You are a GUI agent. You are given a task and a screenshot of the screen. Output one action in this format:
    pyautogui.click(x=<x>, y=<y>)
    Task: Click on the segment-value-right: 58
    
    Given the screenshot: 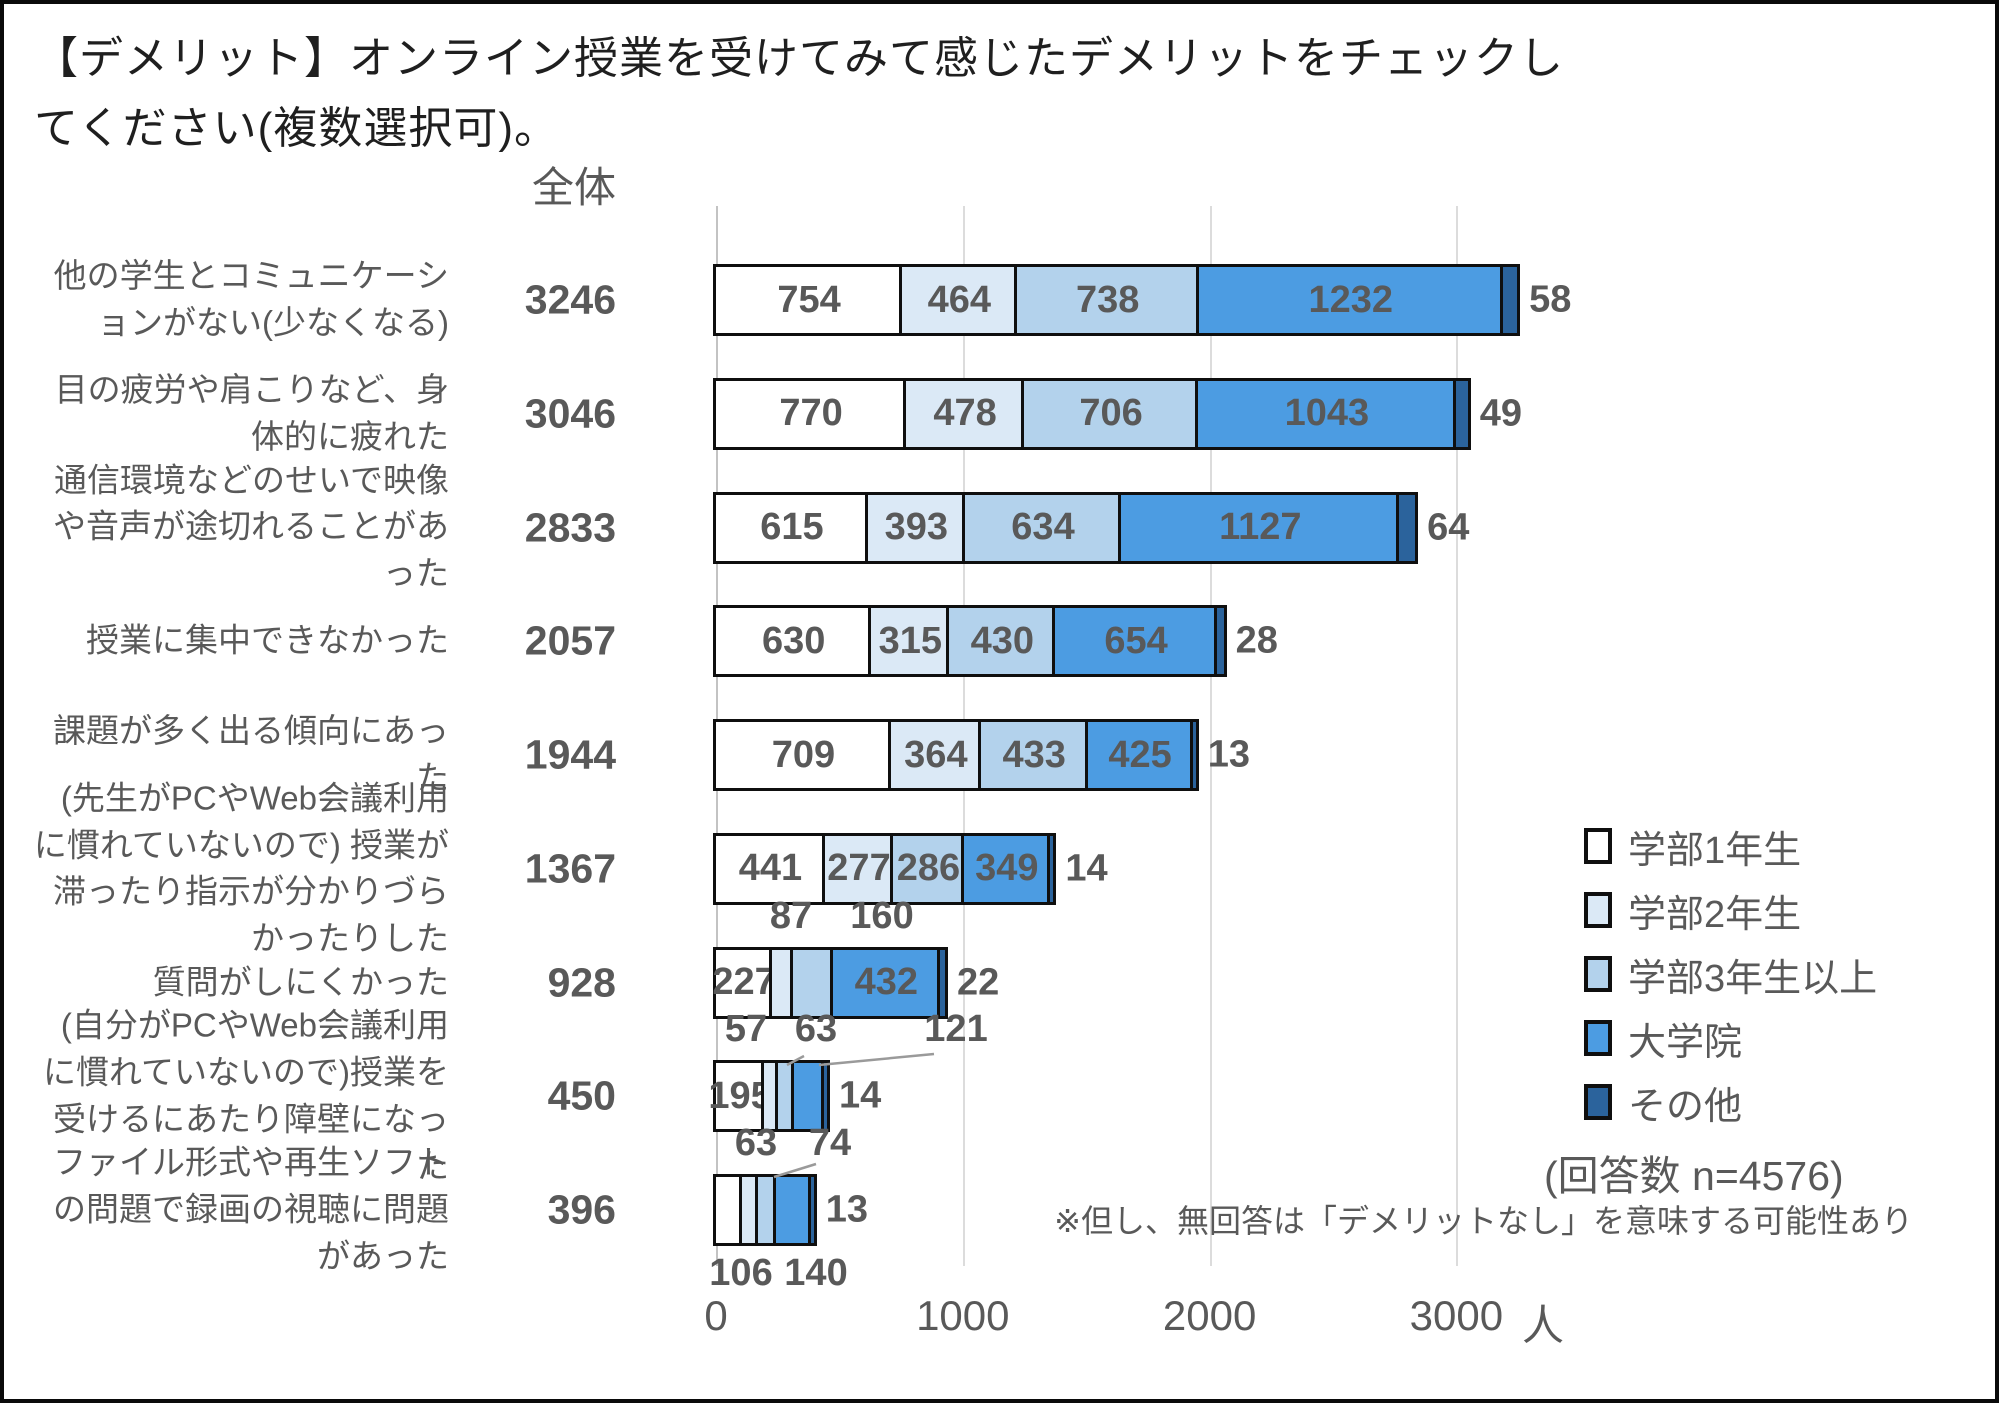 What is the action you would take?
    pyautogui.click(x=1550, y=299)
    